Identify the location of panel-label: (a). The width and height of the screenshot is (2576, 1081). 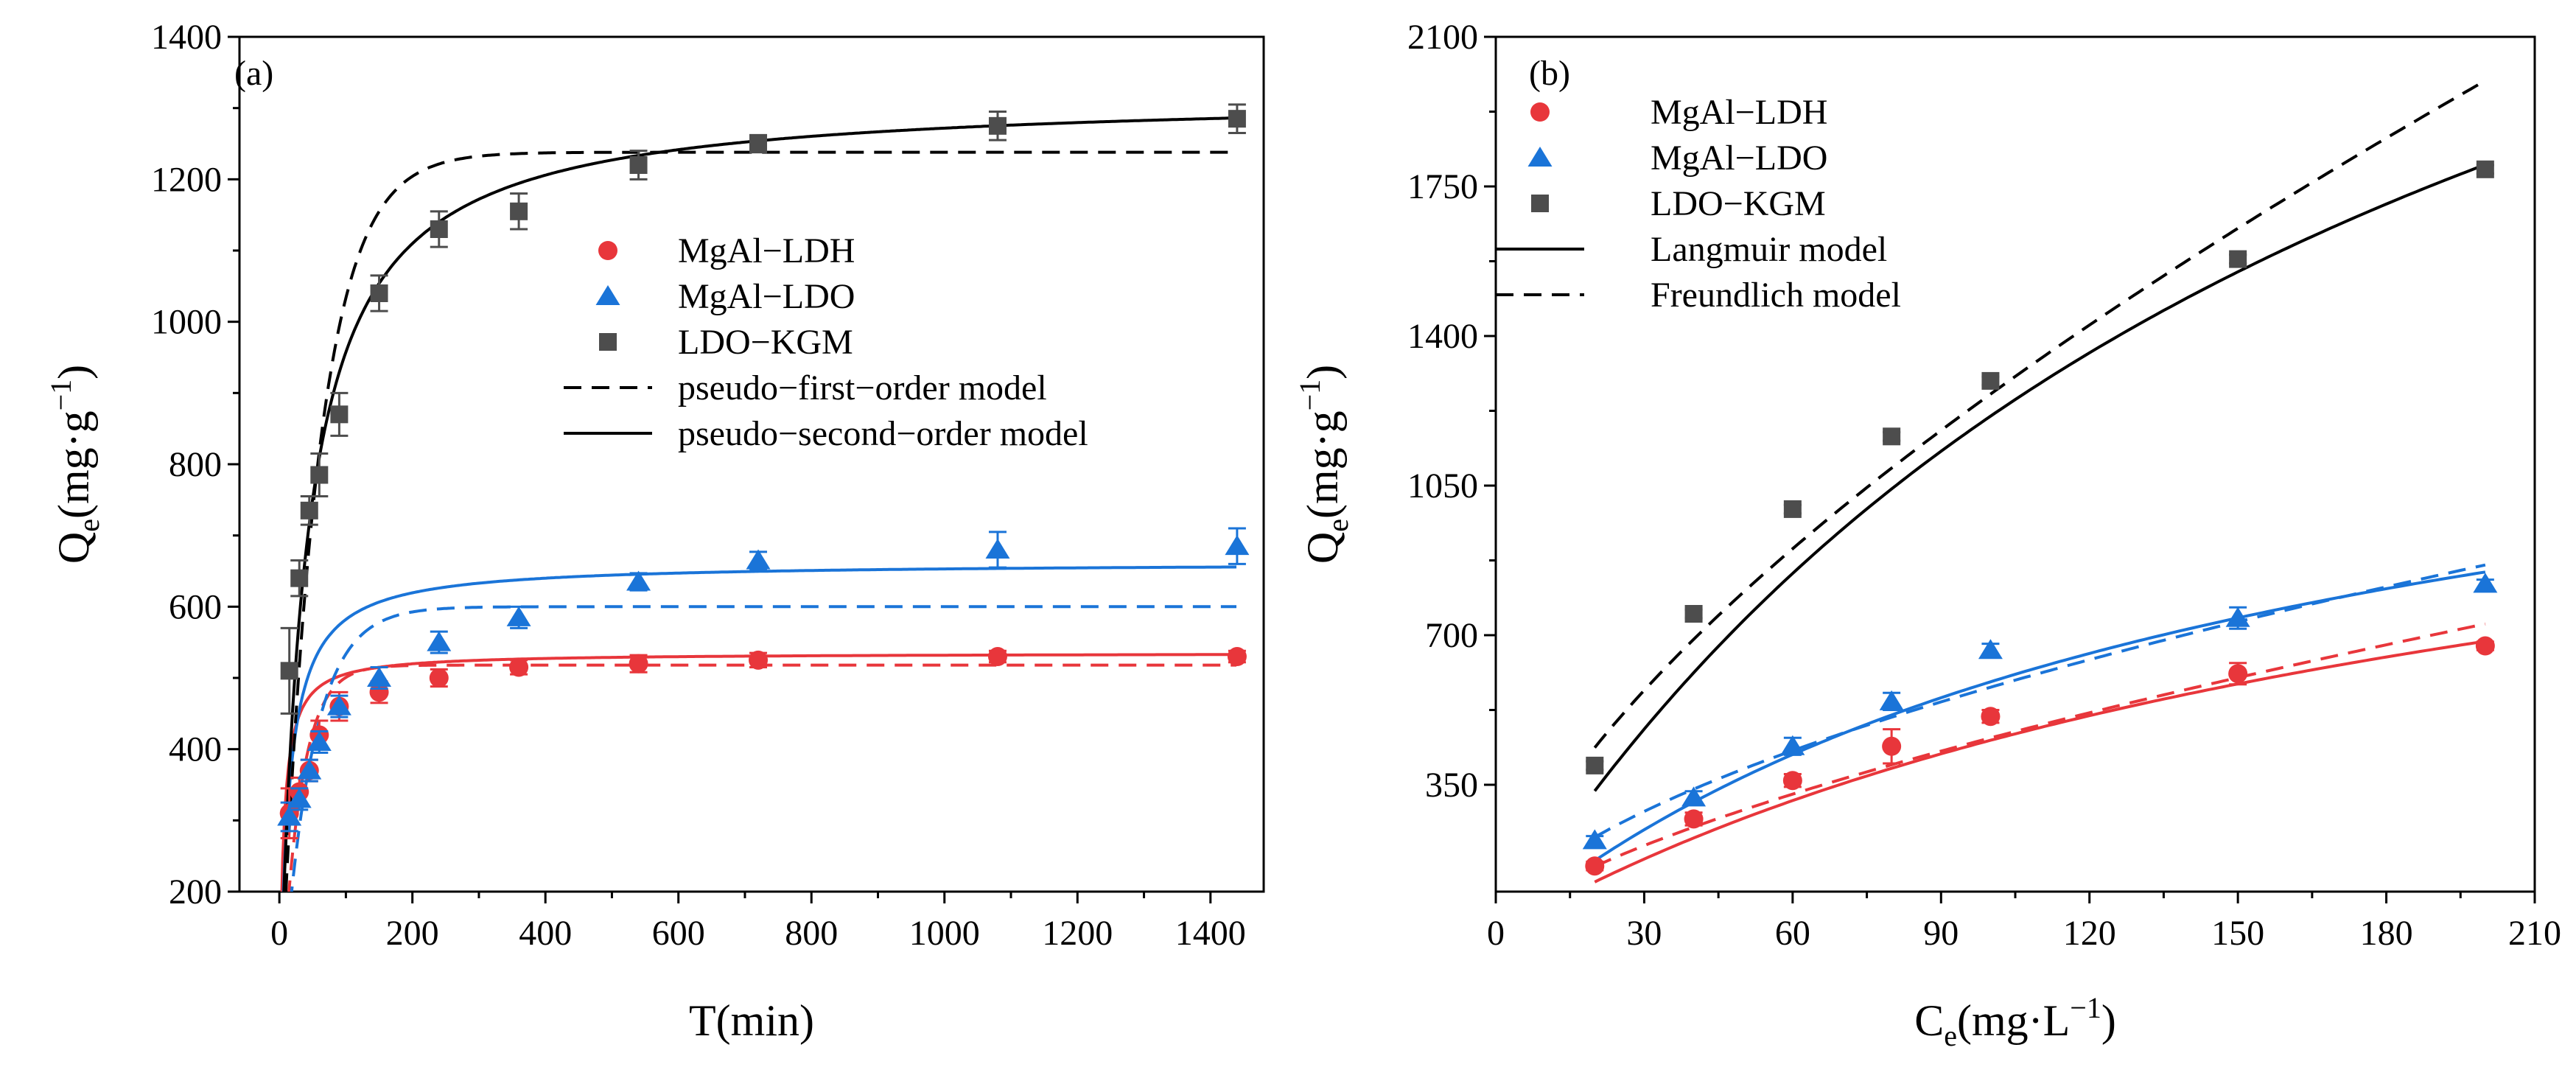
(253, 73).